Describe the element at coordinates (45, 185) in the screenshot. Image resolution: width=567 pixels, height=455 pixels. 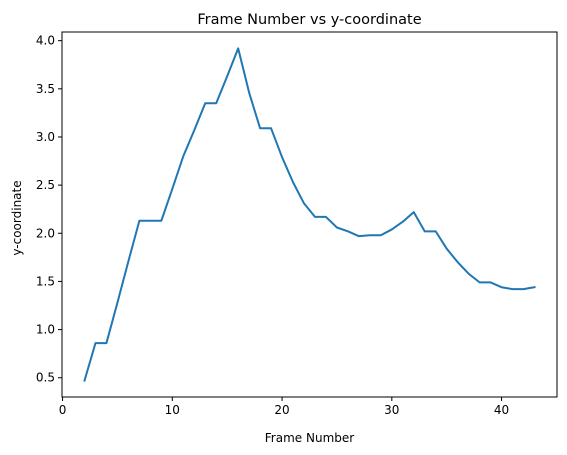
I see `y-tick-label: 2.5` at that location.